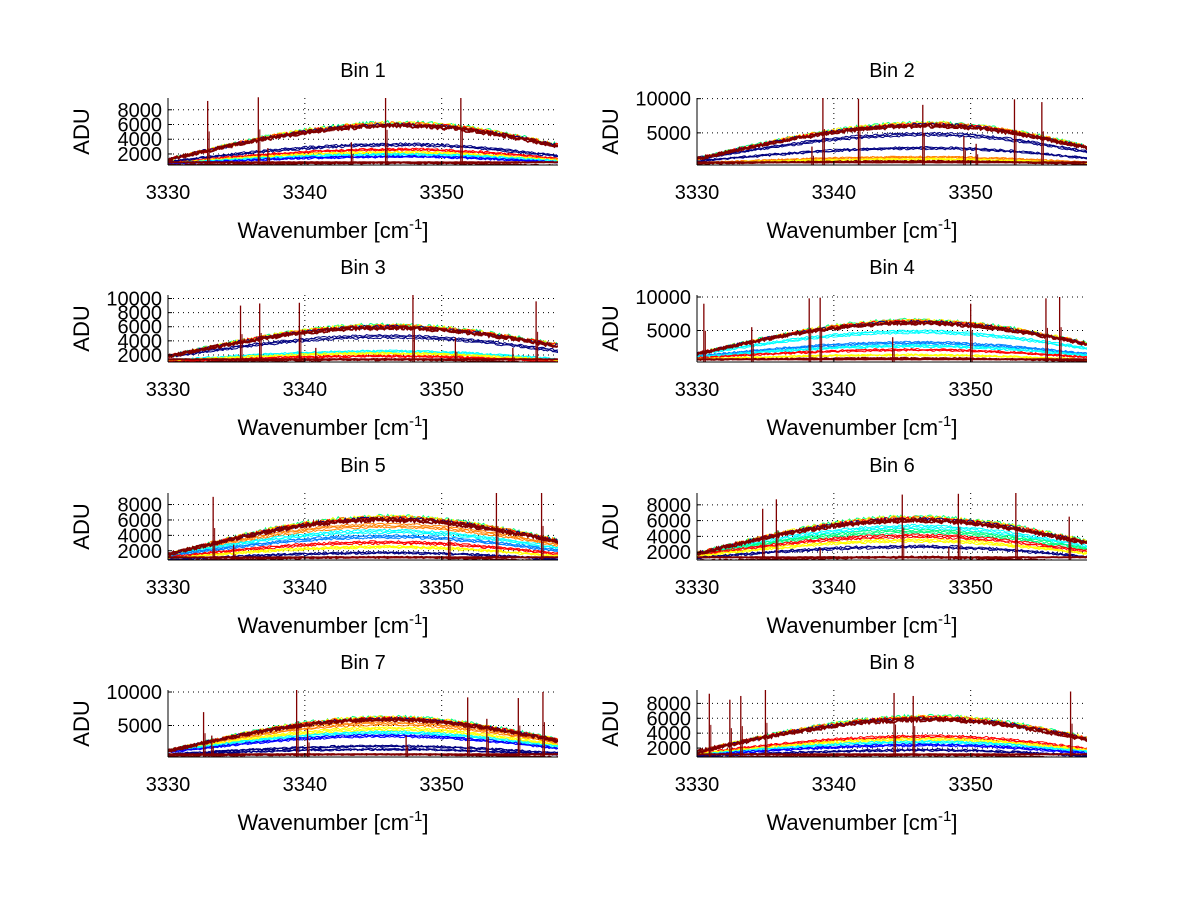 The height and width of the screenshot is (901, 1200). Describe the element at coordinates (363, 268) in the screenshot. I see `subplot-title: Bin 3` at that location.